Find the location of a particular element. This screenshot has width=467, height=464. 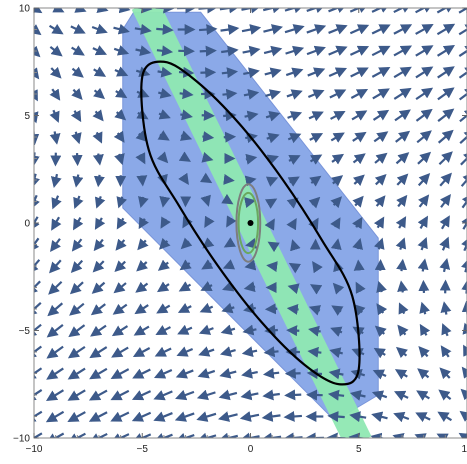

data-point is located at coordinates (250, 223).